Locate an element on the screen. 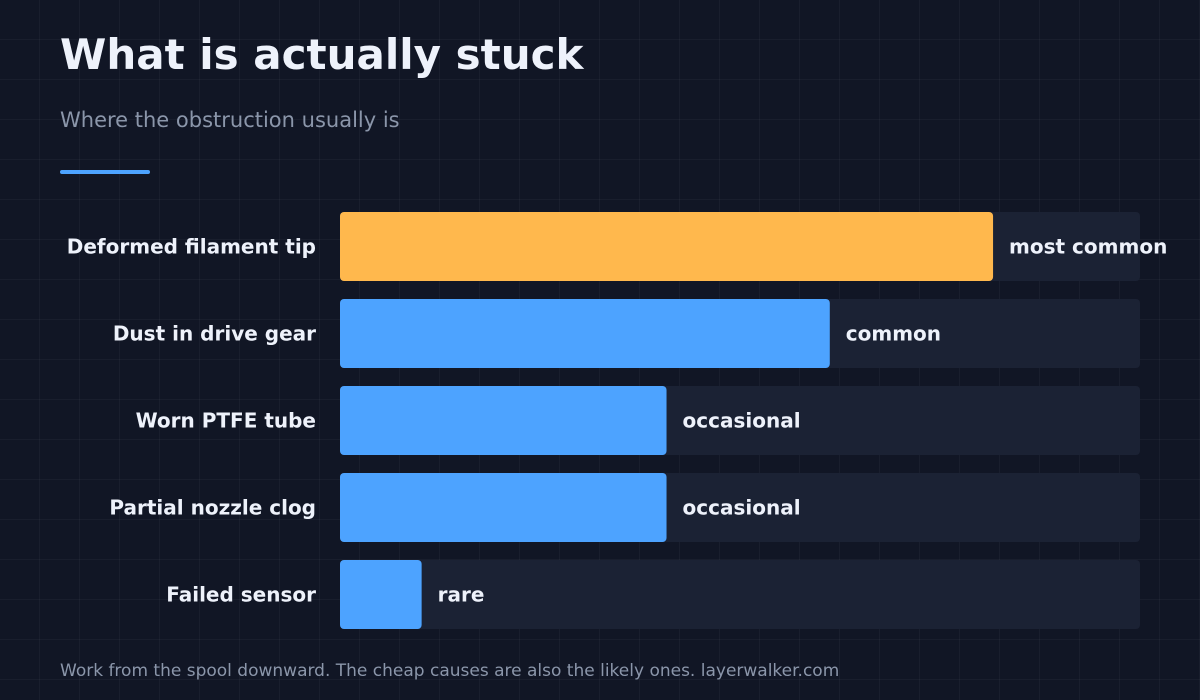 This screenshot has width=1200, height=700. value-label: rare is located at coordinates (461, 595).